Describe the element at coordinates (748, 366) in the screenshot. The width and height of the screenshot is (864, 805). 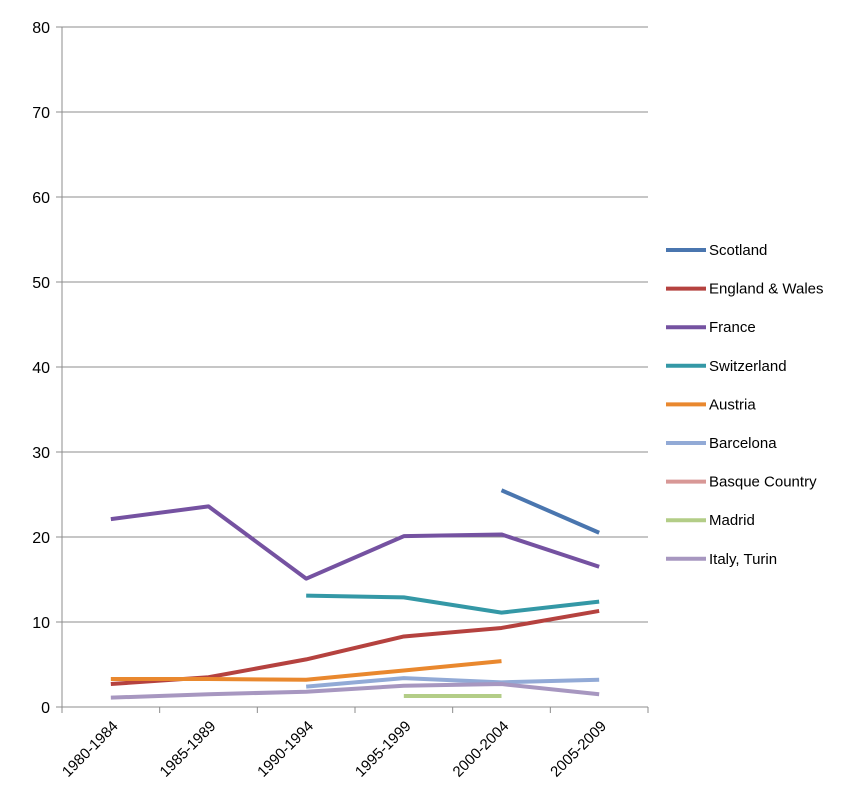
I see `legend-label: Switzerland` at that location.